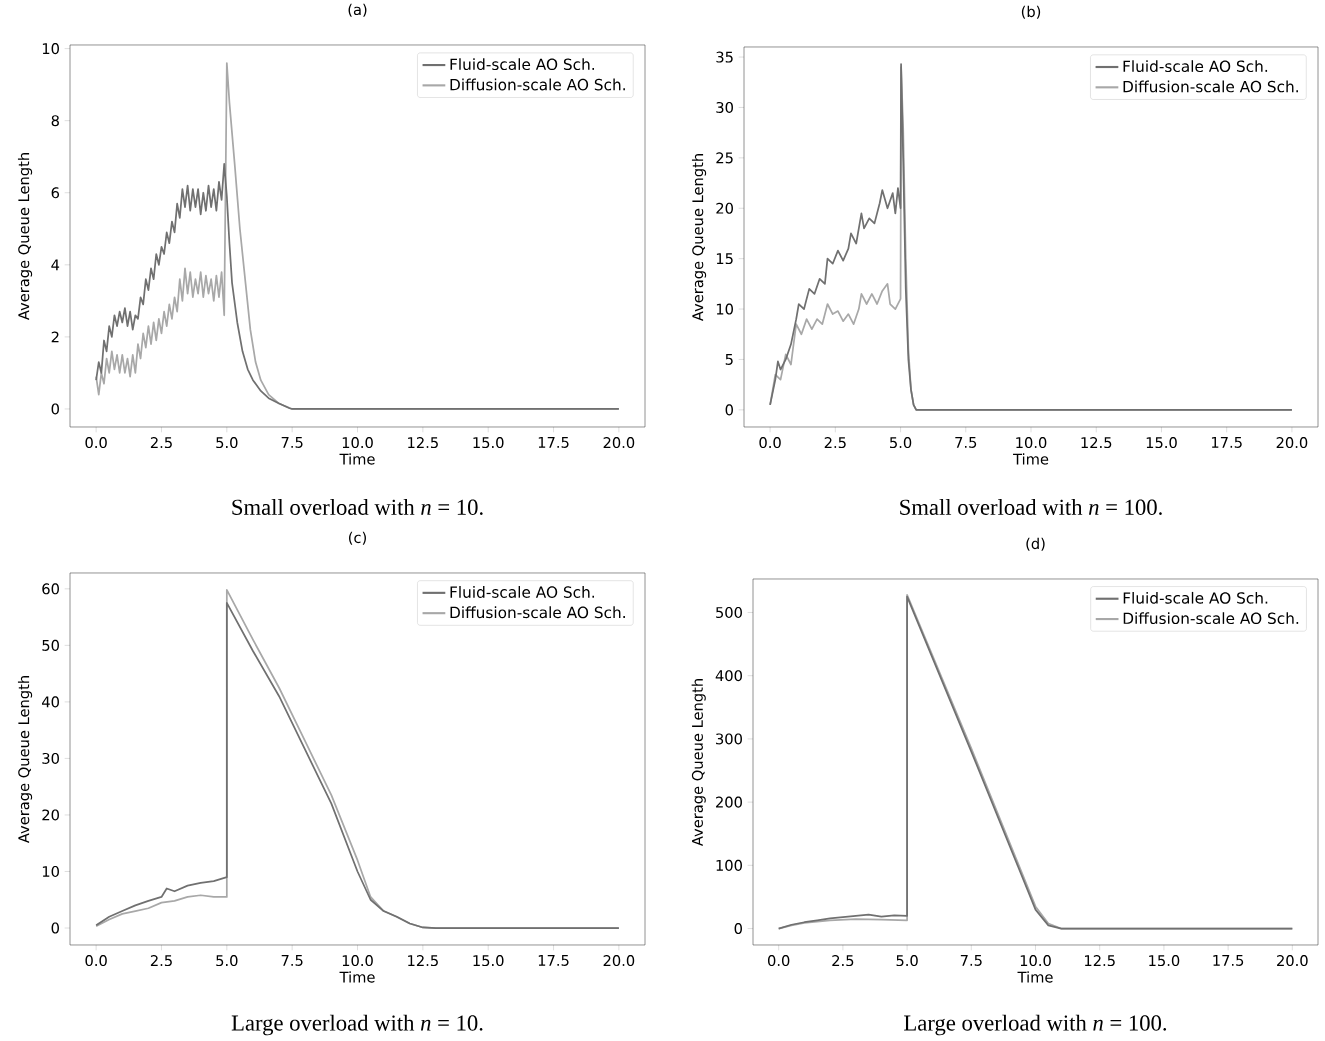  Describe the element at coordinates (50, 645) in the screenshot. I see `y-tick-label: 50` at that location.